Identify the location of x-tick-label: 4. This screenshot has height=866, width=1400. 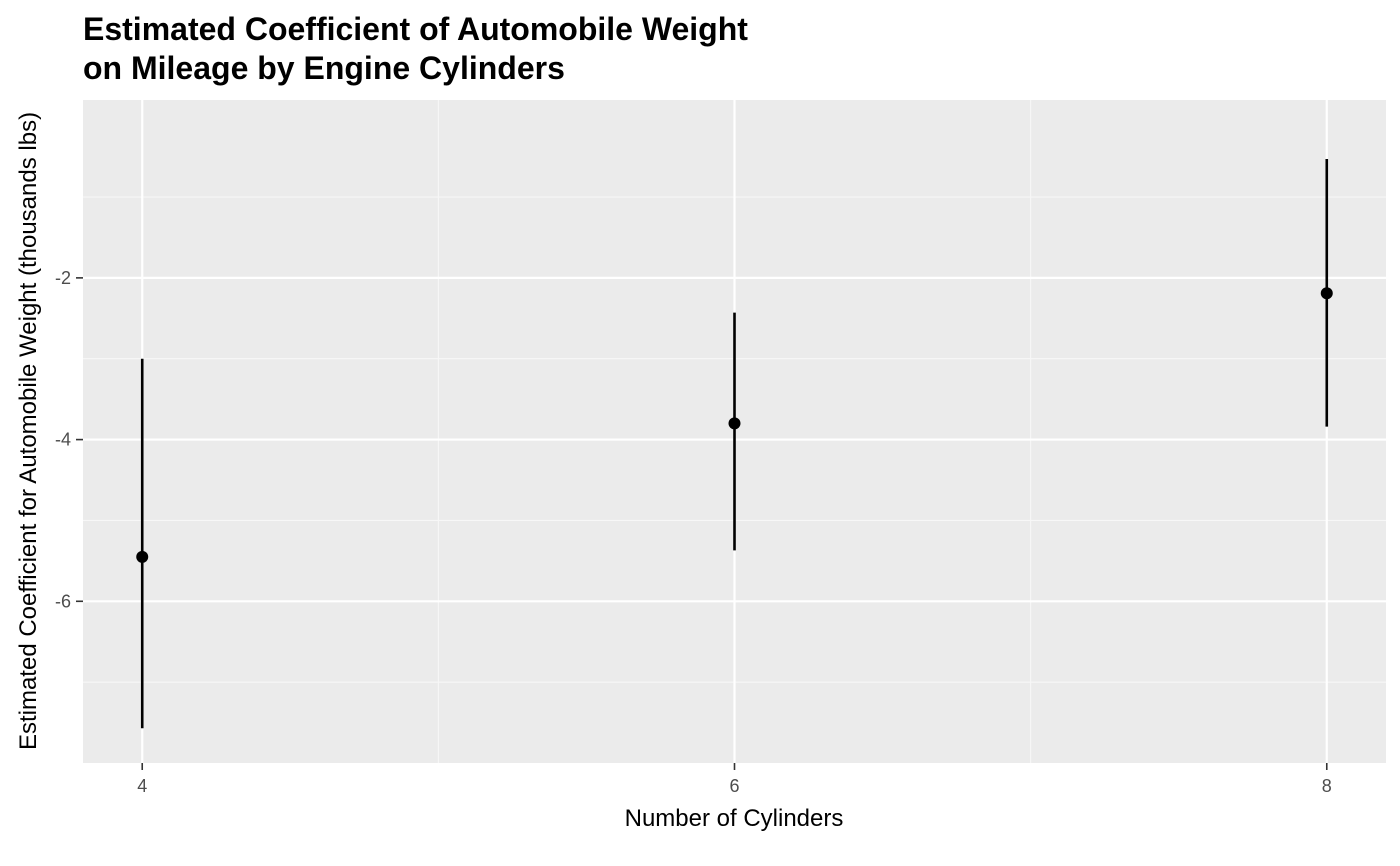
(142, 786).